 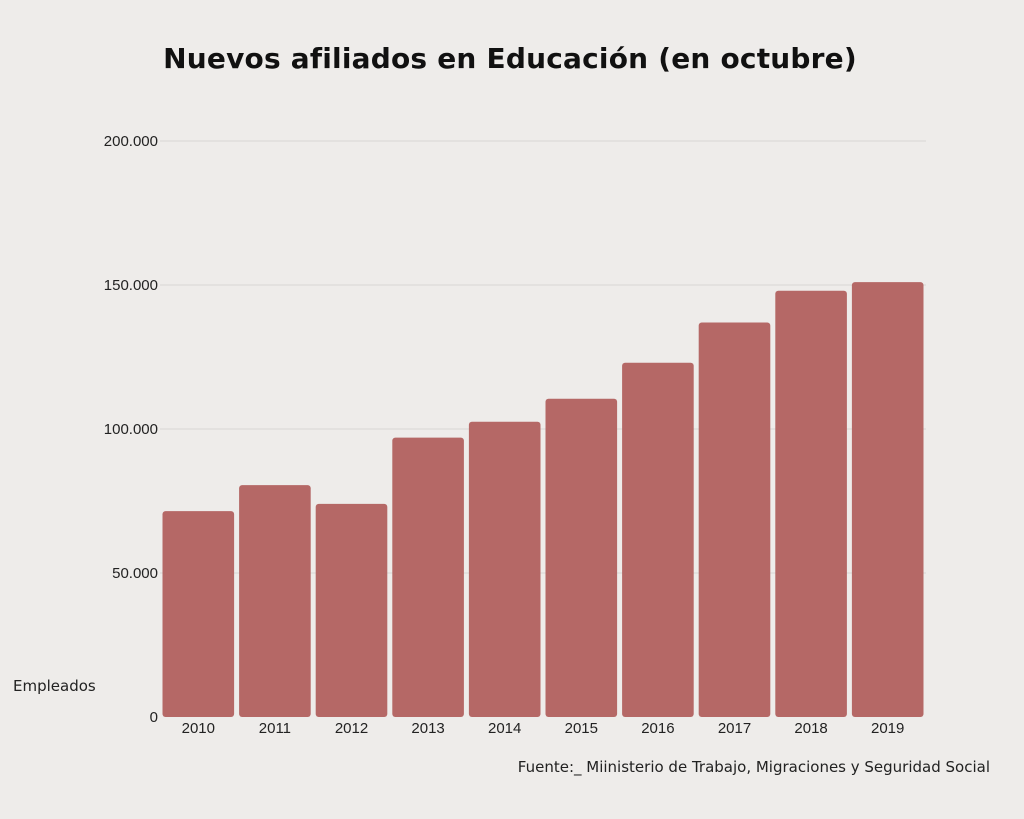 What do you see at coordinates (581, 728) in the screenshot?
I see `x-tick-label: 2015` at bounding box center [581, 728].